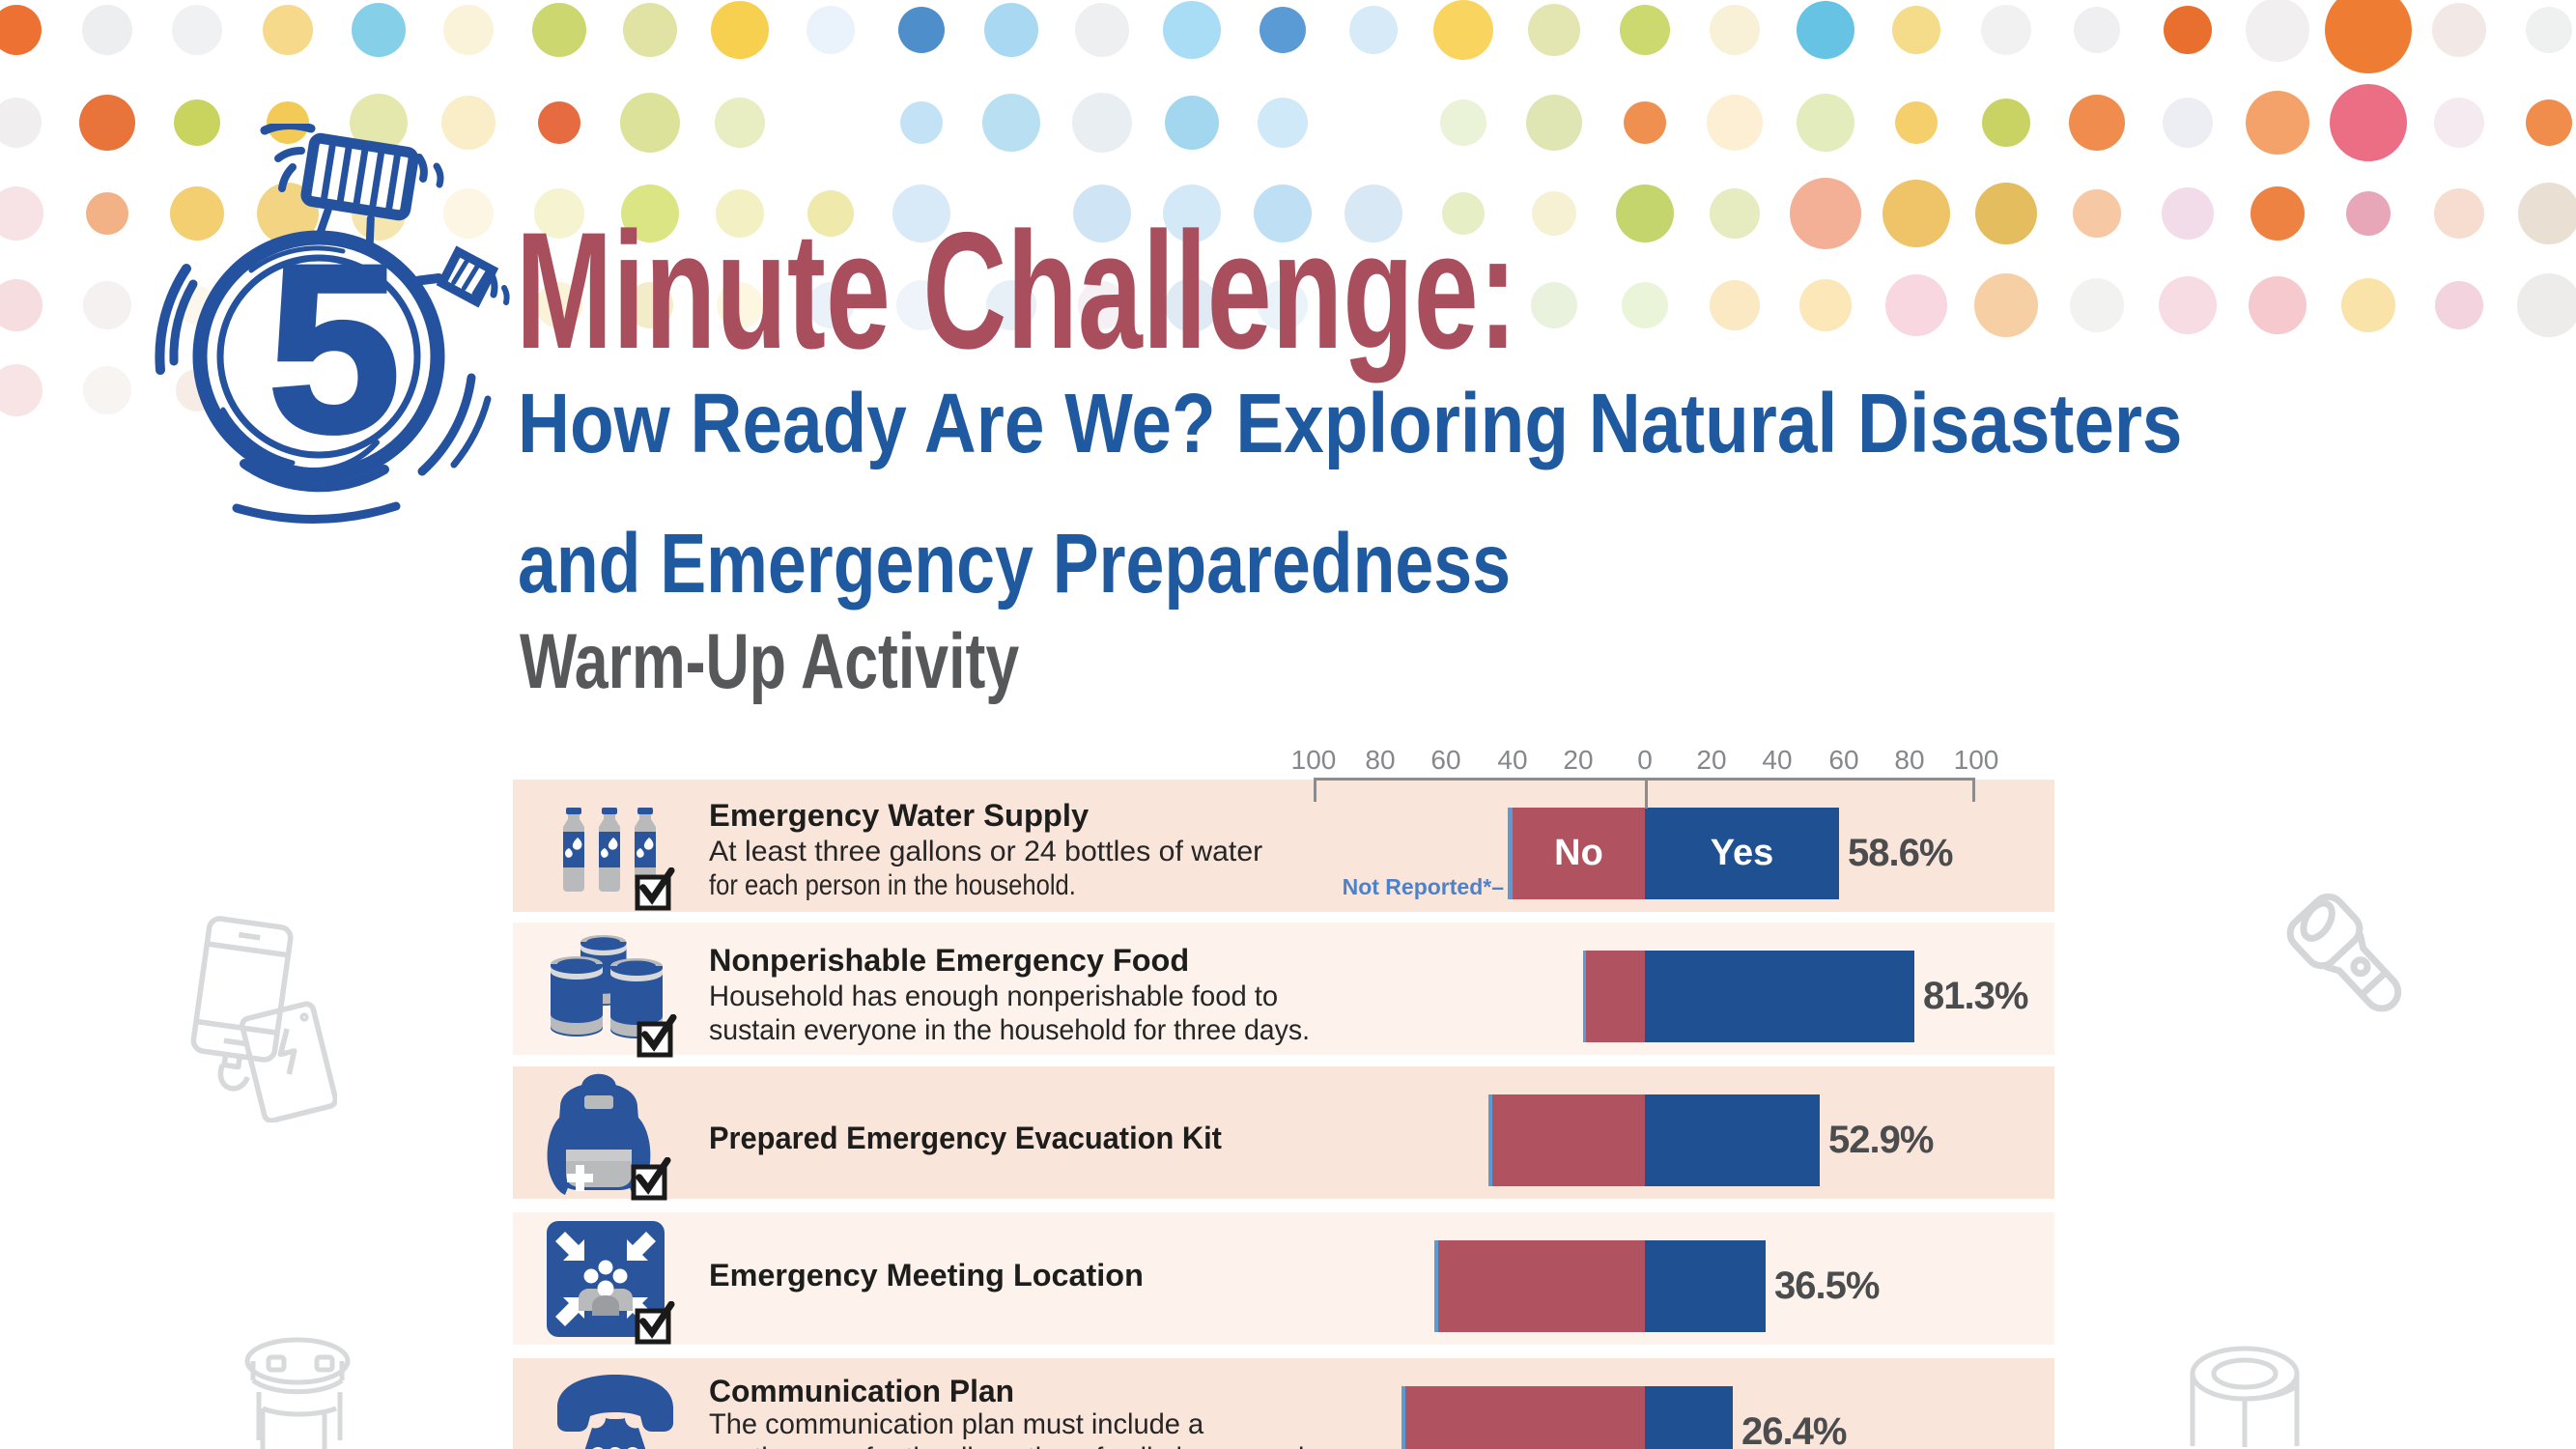 The image size is (2576, 1449). Describe the element at coordinates (334, 348) in the screenshot. I see `svg-text: 5` at that location.